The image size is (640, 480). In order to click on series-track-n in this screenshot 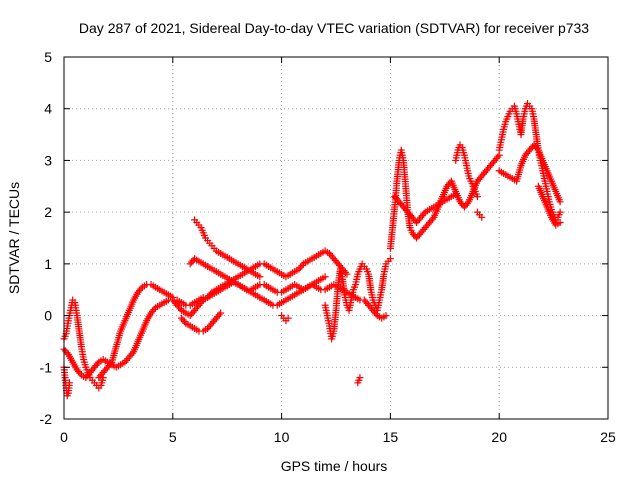, I will do `click(466, 171)`.